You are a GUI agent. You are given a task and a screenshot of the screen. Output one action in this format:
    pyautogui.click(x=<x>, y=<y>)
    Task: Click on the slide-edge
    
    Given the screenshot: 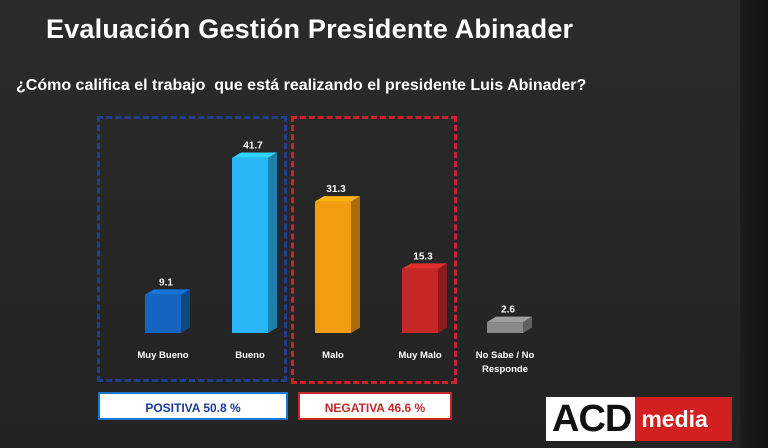 What is the action you would take?
    pyautogui.click(x=754, y=224)
    